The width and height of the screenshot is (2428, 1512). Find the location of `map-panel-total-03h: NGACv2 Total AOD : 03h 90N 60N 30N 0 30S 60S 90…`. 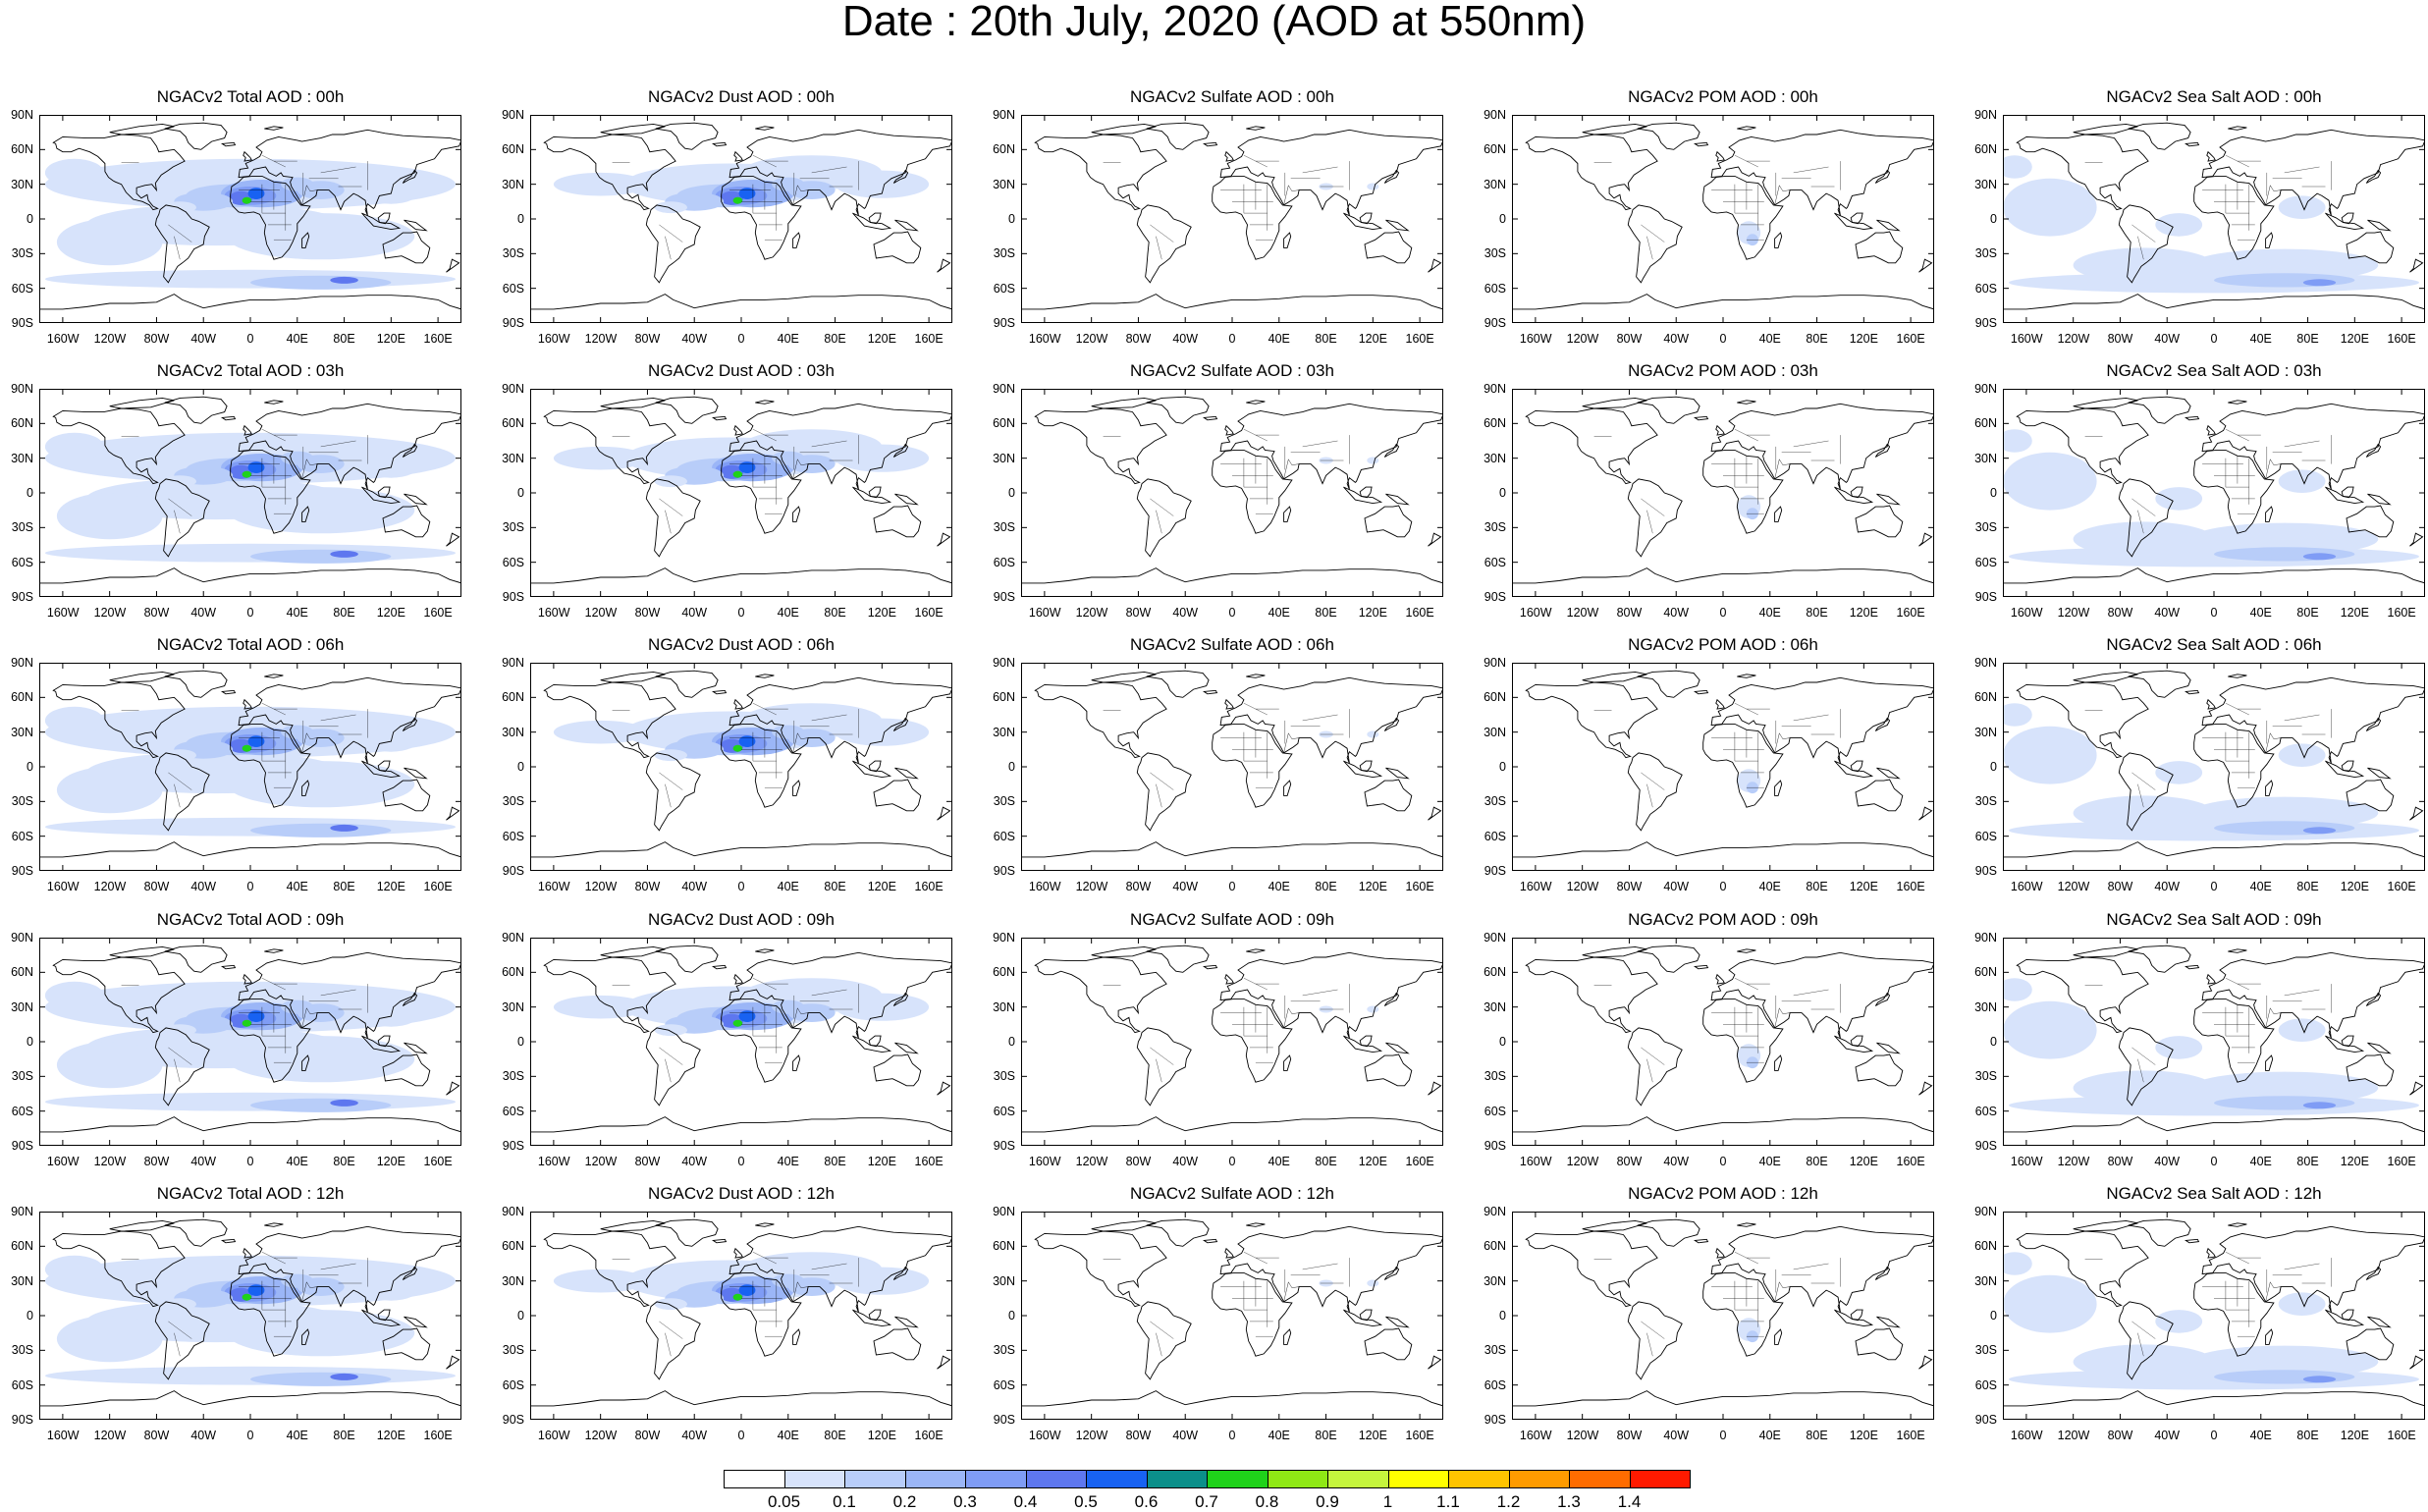

map-panel-total-03h: NGACv2 Total AOD : 03h 90N 60N 30N 0 30S 60S 90… is located at coordinates (231, 497).